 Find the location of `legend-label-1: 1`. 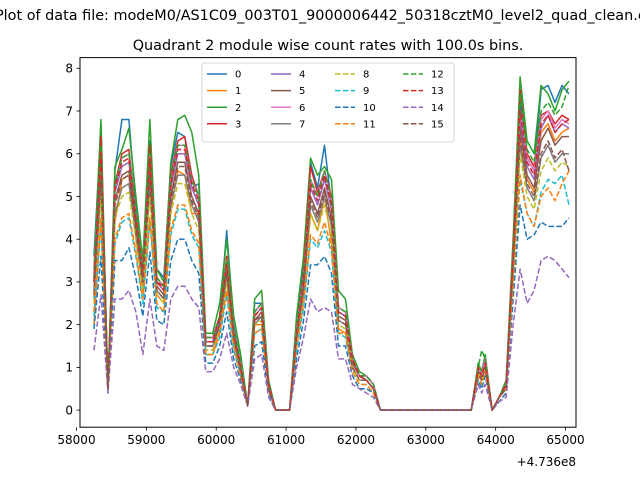

legend-label-1: 1 is located at coordinates (238, 91).